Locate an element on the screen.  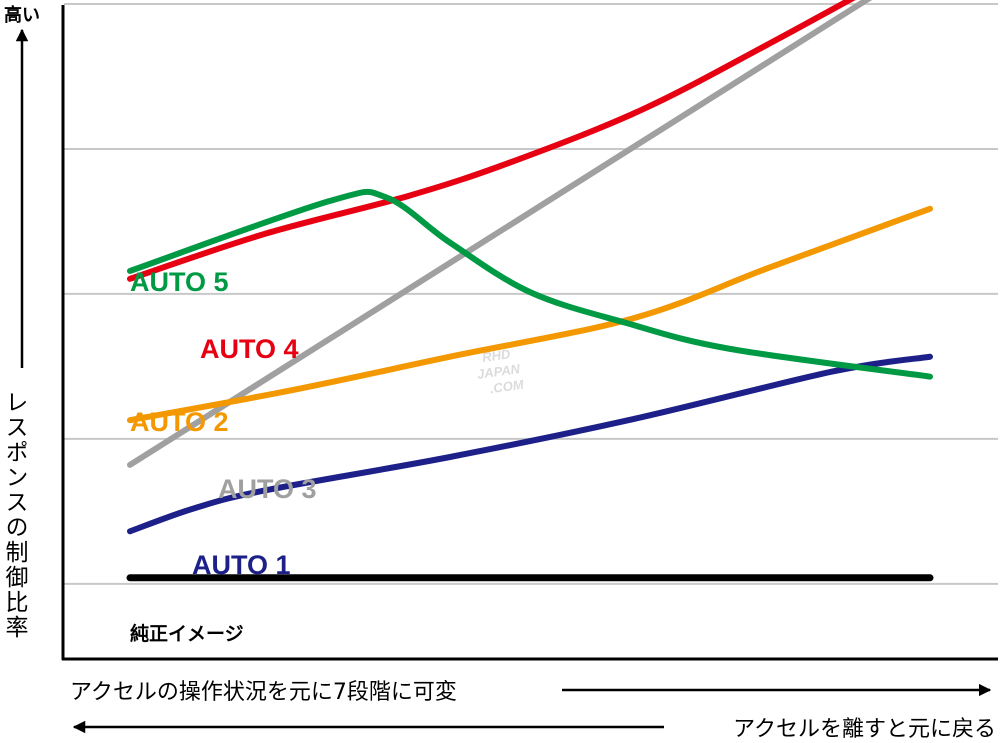
series-label-auto-3: AUTO 3 is located at coordinates (267, 489).